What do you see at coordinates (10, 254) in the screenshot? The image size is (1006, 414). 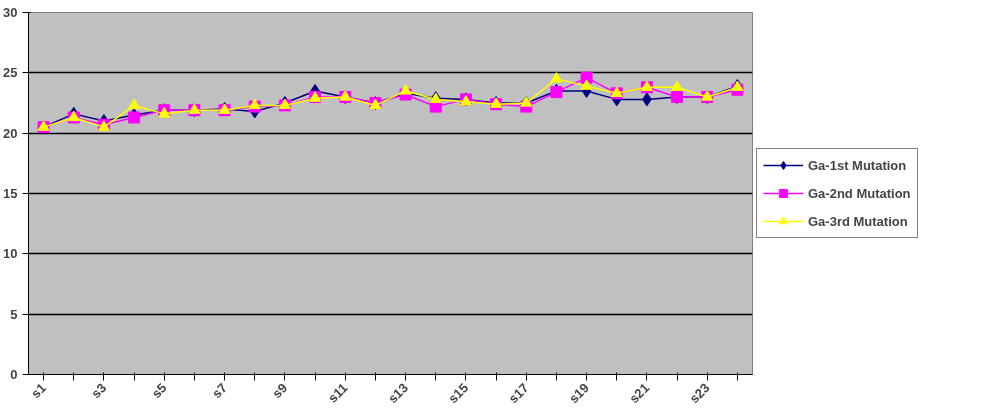 I see `y-tick-label: 10` at bounding box center [10, 254].